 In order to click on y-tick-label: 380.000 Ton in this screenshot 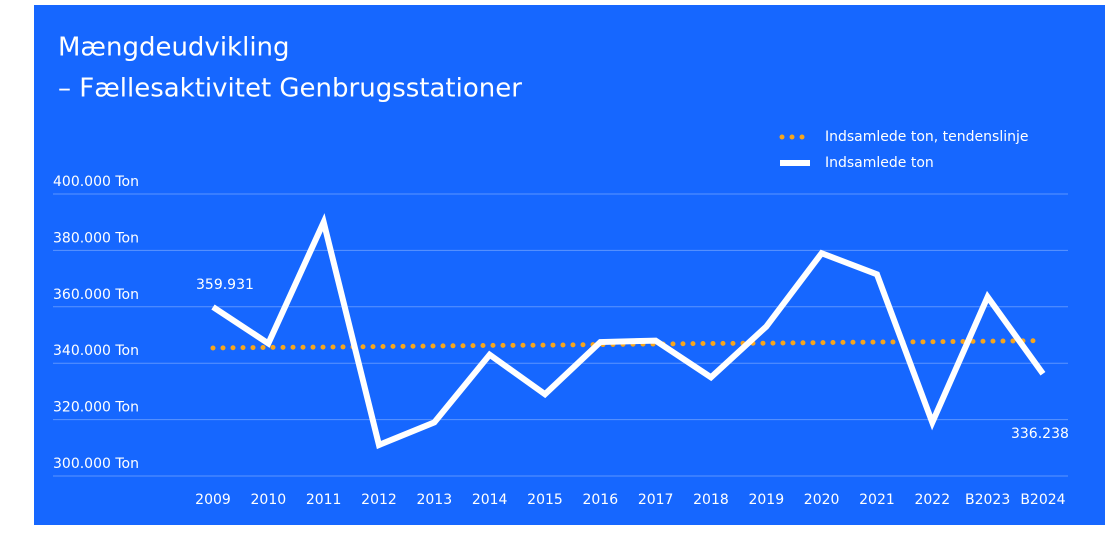, I will do `click(96, 238)`.